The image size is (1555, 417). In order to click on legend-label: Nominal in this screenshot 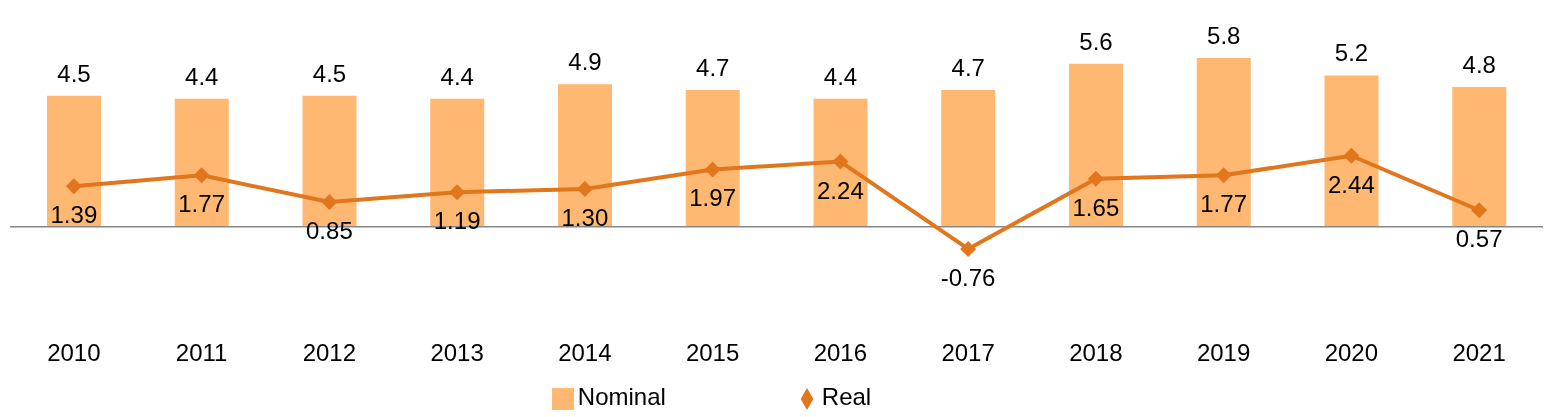, I will do `click(621, 396)`.